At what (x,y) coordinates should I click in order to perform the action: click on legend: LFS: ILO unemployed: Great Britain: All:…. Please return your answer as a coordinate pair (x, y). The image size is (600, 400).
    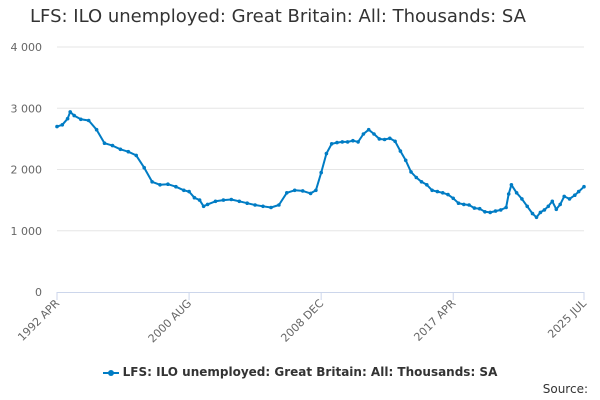
    Looking at the image, I should click on (300, 372).